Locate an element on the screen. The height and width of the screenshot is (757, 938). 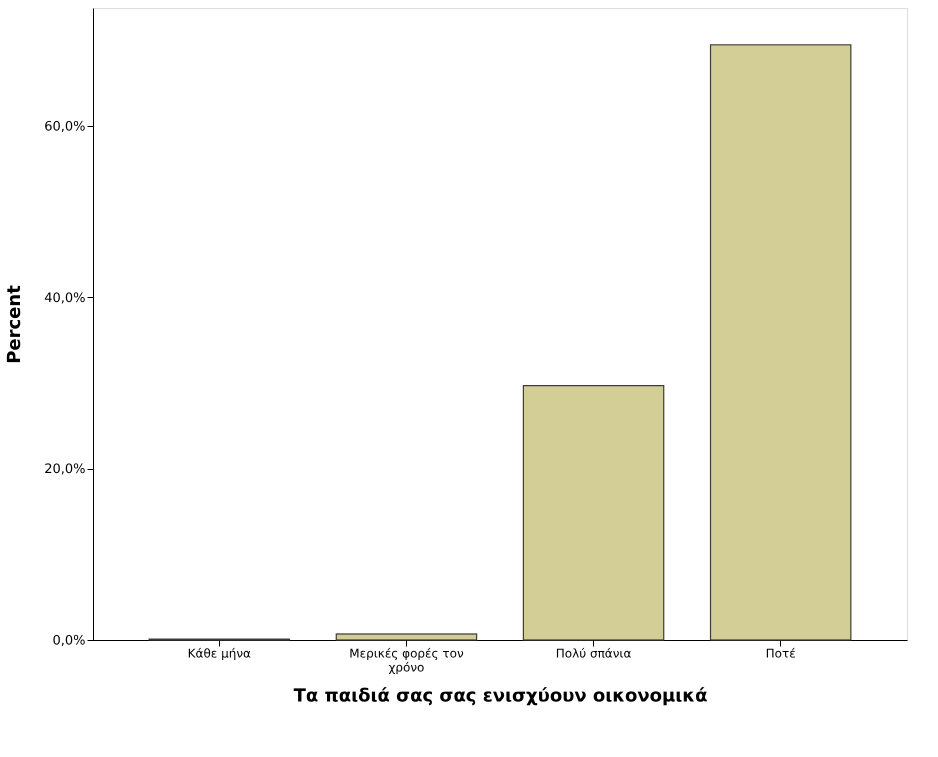
y-tick-label: 20,0% is located at coordinates (65, 470).